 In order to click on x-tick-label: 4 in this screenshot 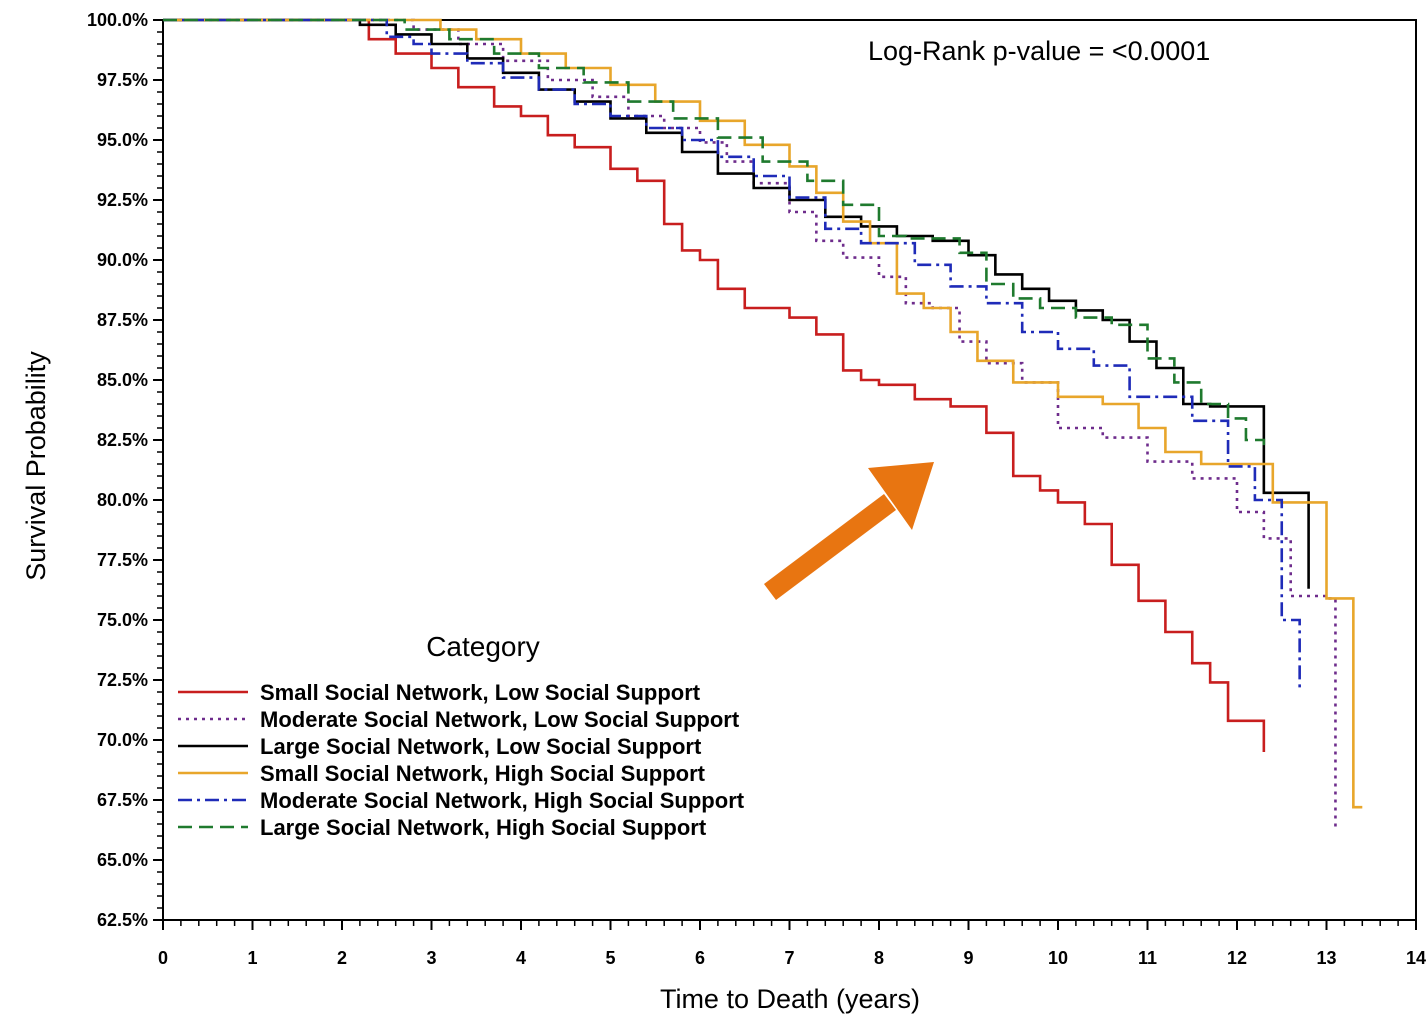, I will do `click(521, 958)`.